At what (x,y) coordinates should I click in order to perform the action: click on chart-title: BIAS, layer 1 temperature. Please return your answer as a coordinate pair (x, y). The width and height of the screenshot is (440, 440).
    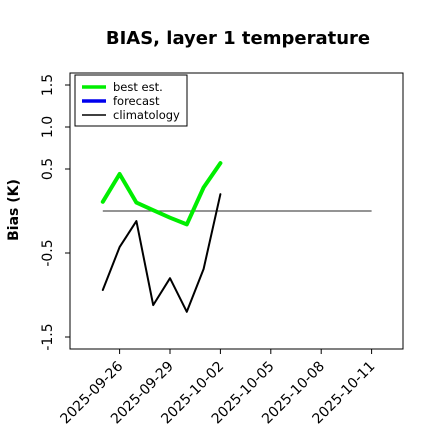
    Looking at the image, I should click on (238, 38).